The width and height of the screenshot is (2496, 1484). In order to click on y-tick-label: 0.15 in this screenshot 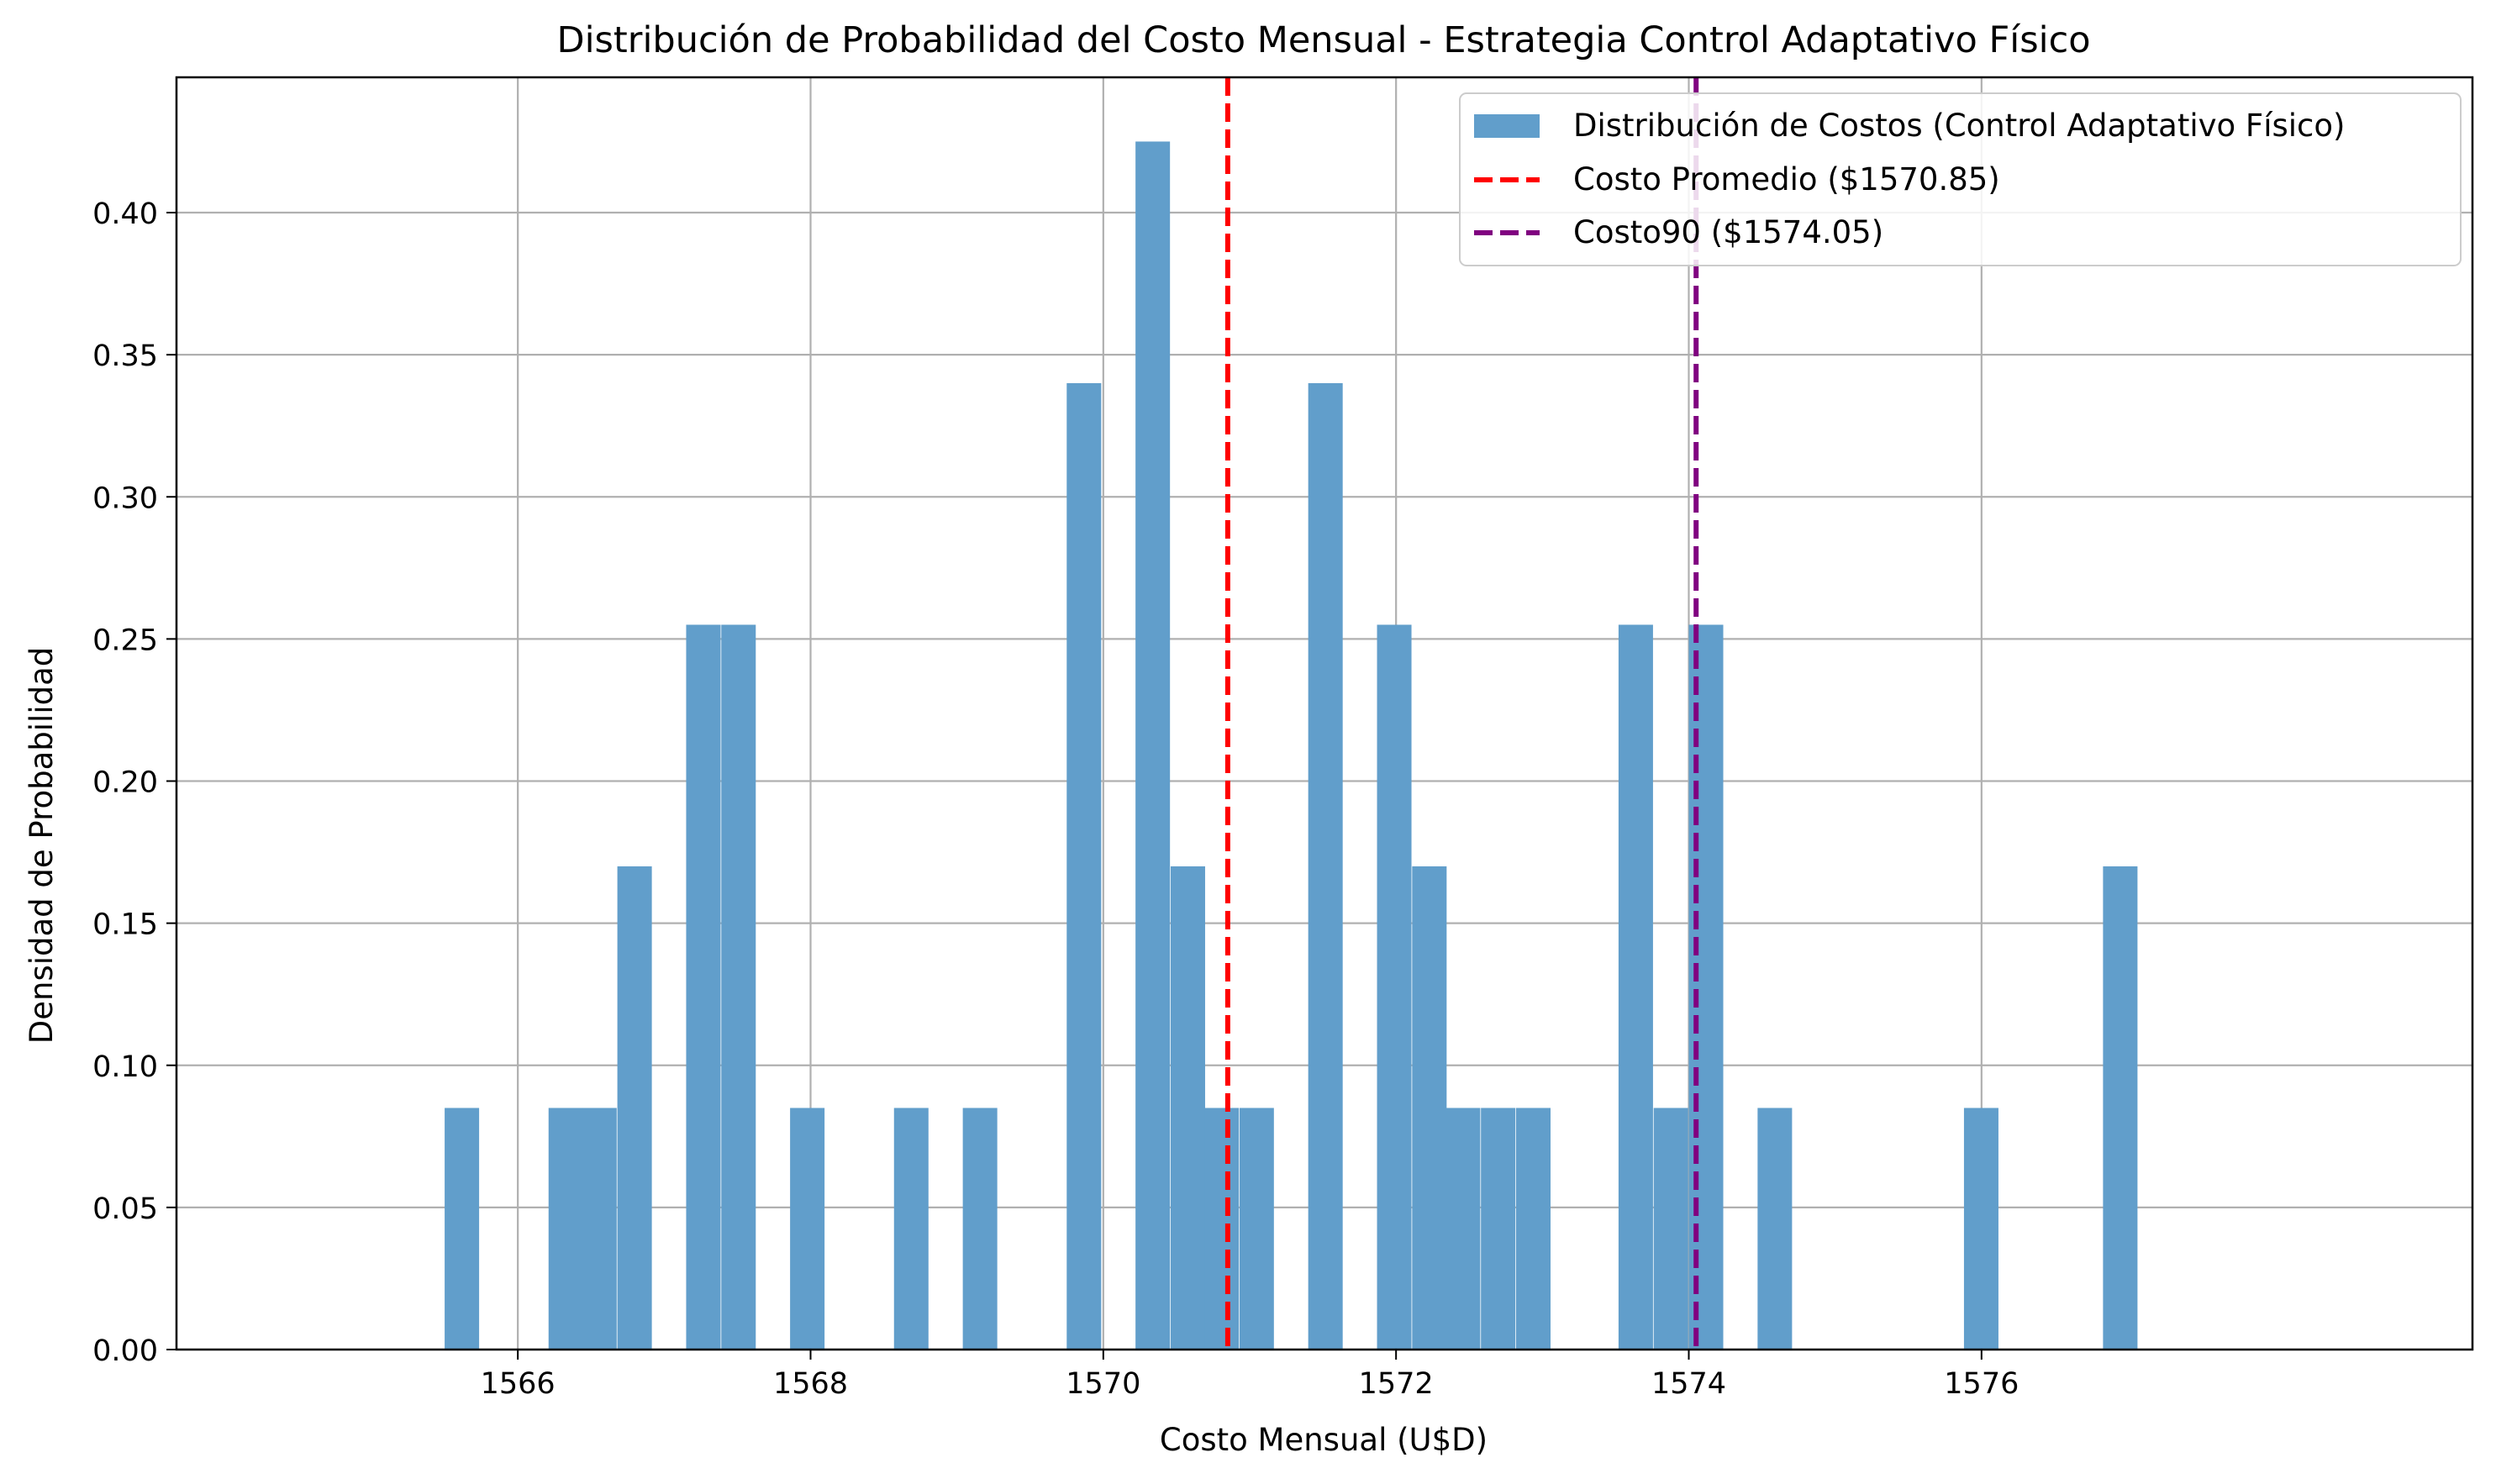, I will do `click(125, 925)`.